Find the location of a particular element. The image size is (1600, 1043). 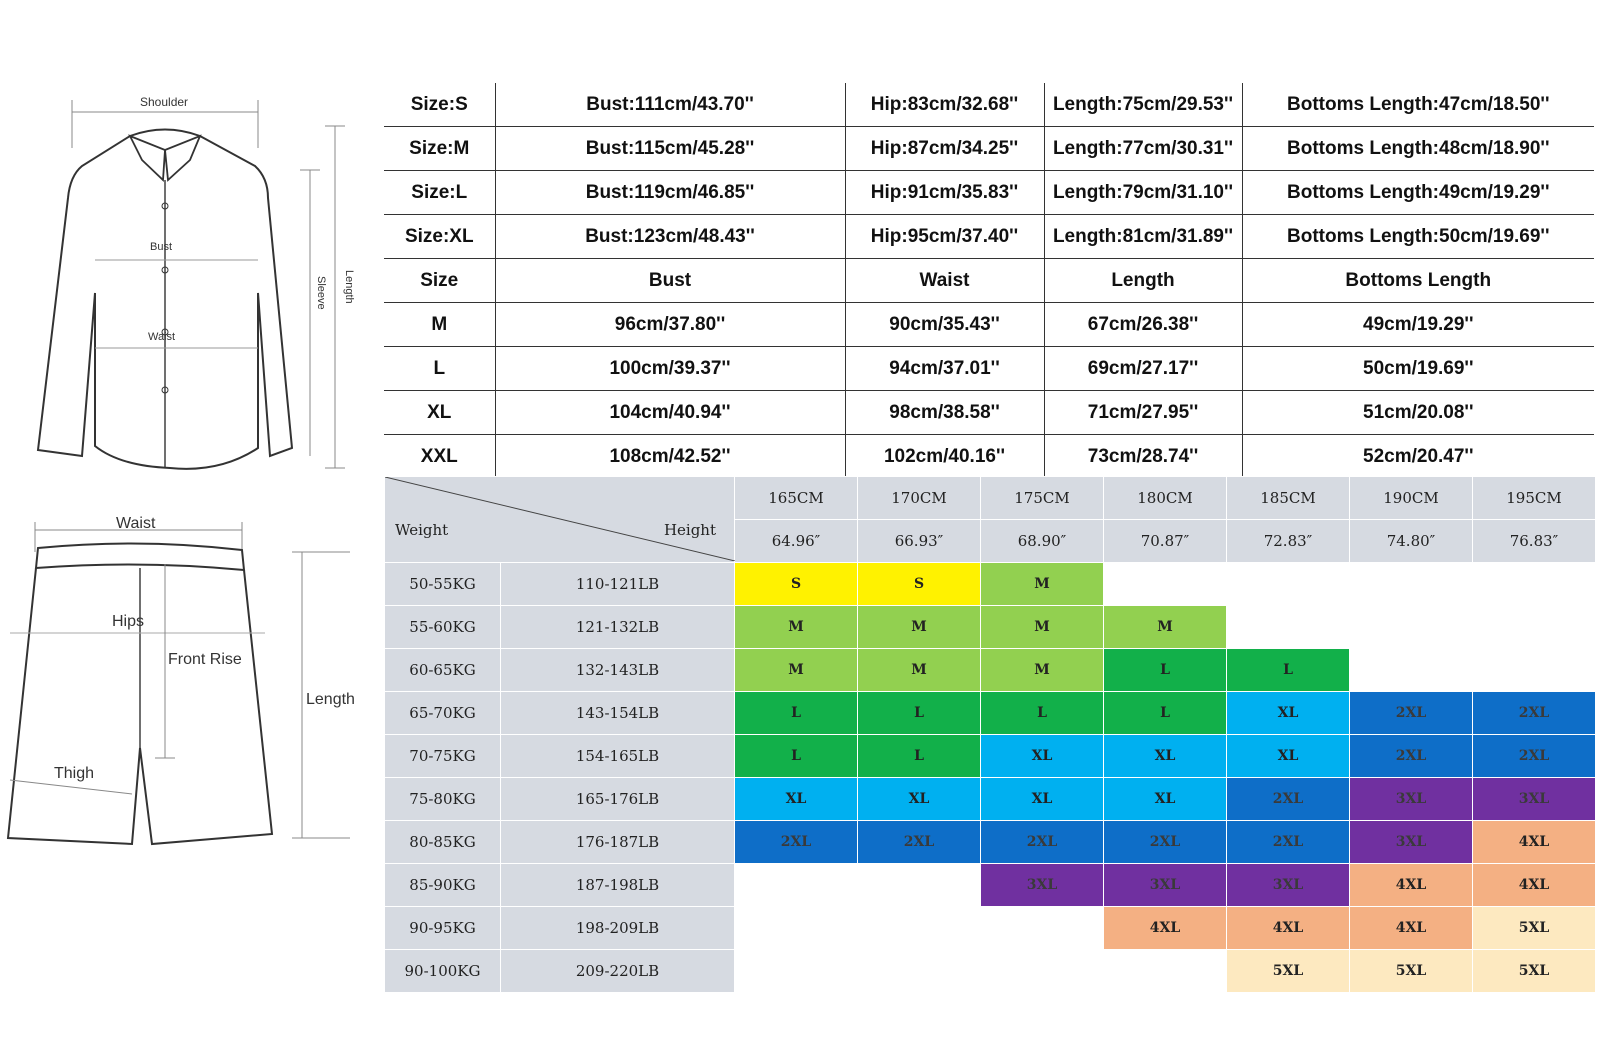

measurement-cell: 67cm/26.38'' is located at coordinates (1142, 324).